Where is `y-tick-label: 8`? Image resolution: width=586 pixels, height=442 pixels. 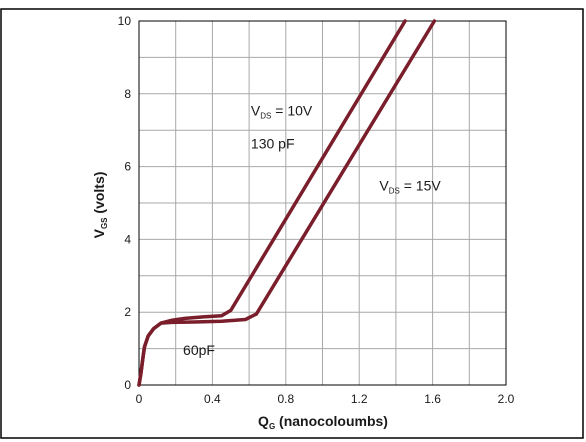 y-tick-label: 8 is located at coordinates (127, 94).